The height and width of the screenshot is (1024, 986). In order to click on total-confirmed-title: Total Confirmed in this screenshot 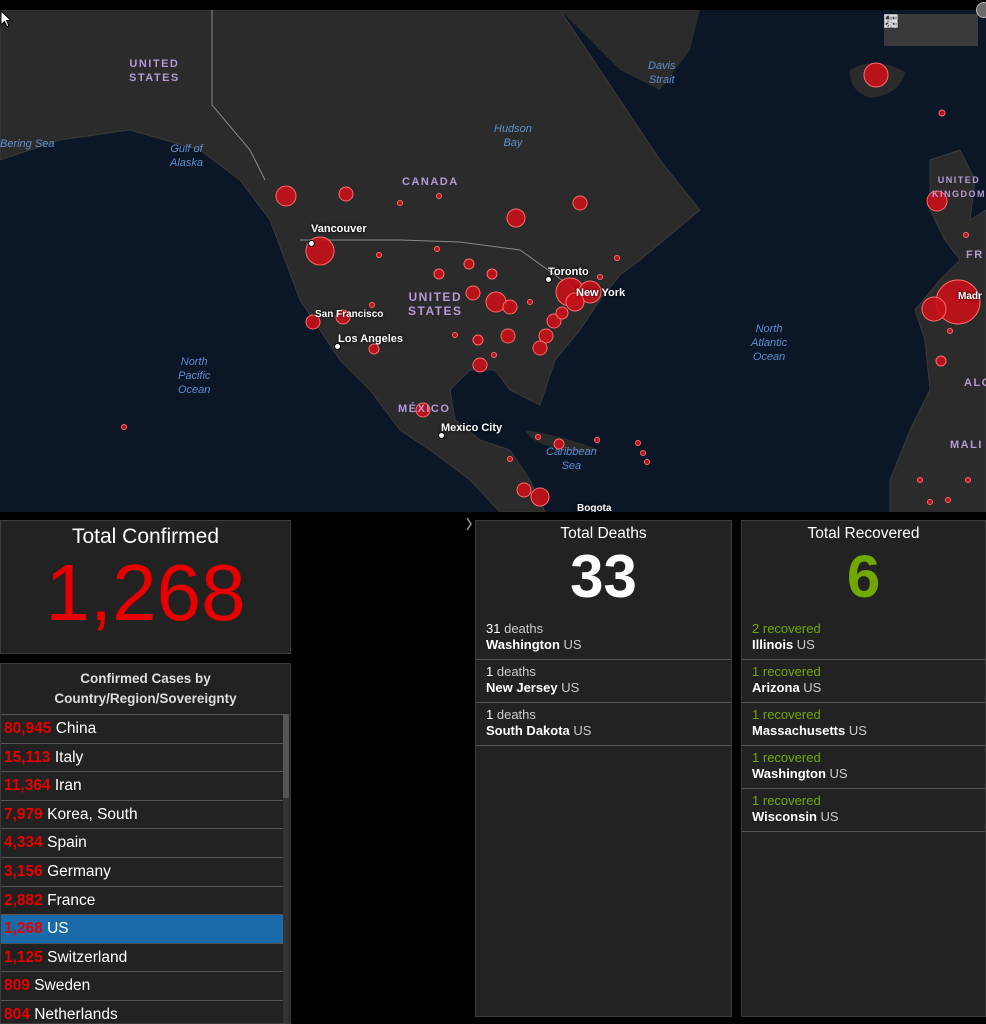, I will do `click(145, 536)`.